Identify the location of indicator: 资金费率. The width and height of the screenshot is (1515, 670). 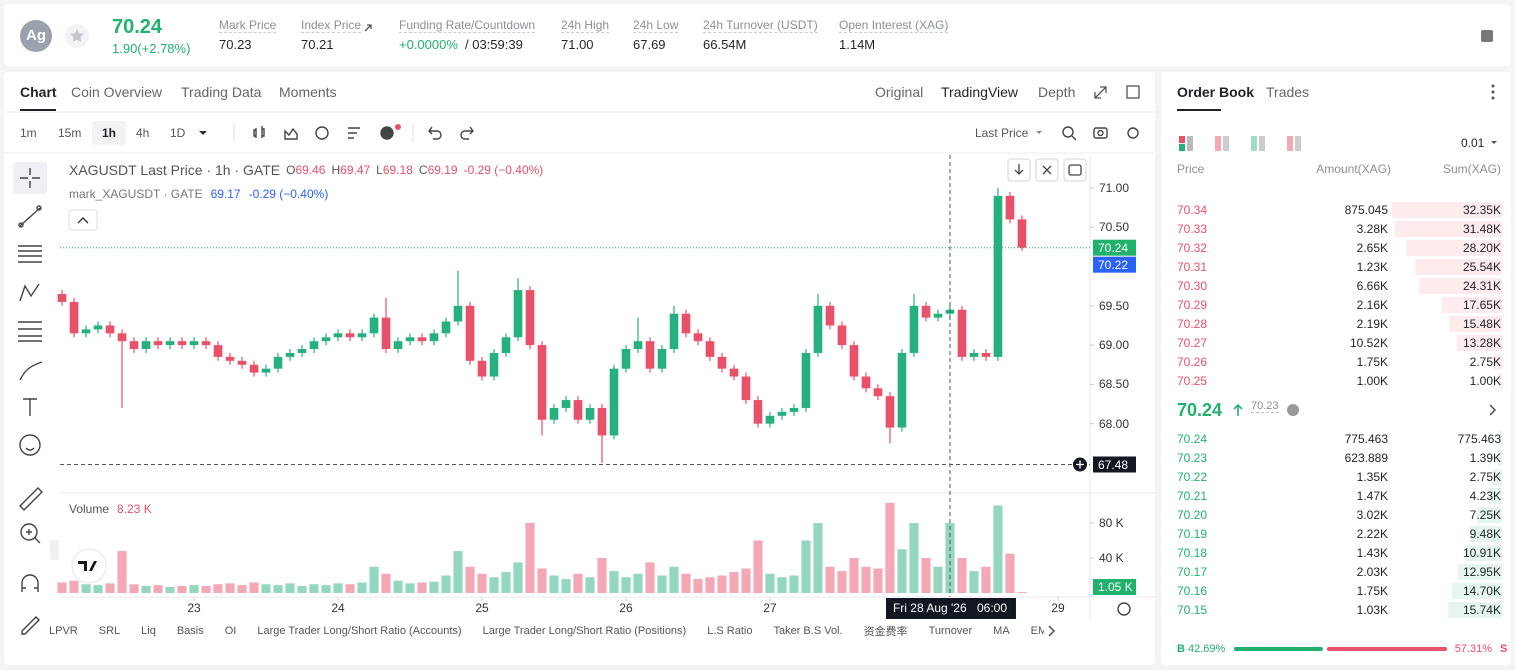
(885, 632).